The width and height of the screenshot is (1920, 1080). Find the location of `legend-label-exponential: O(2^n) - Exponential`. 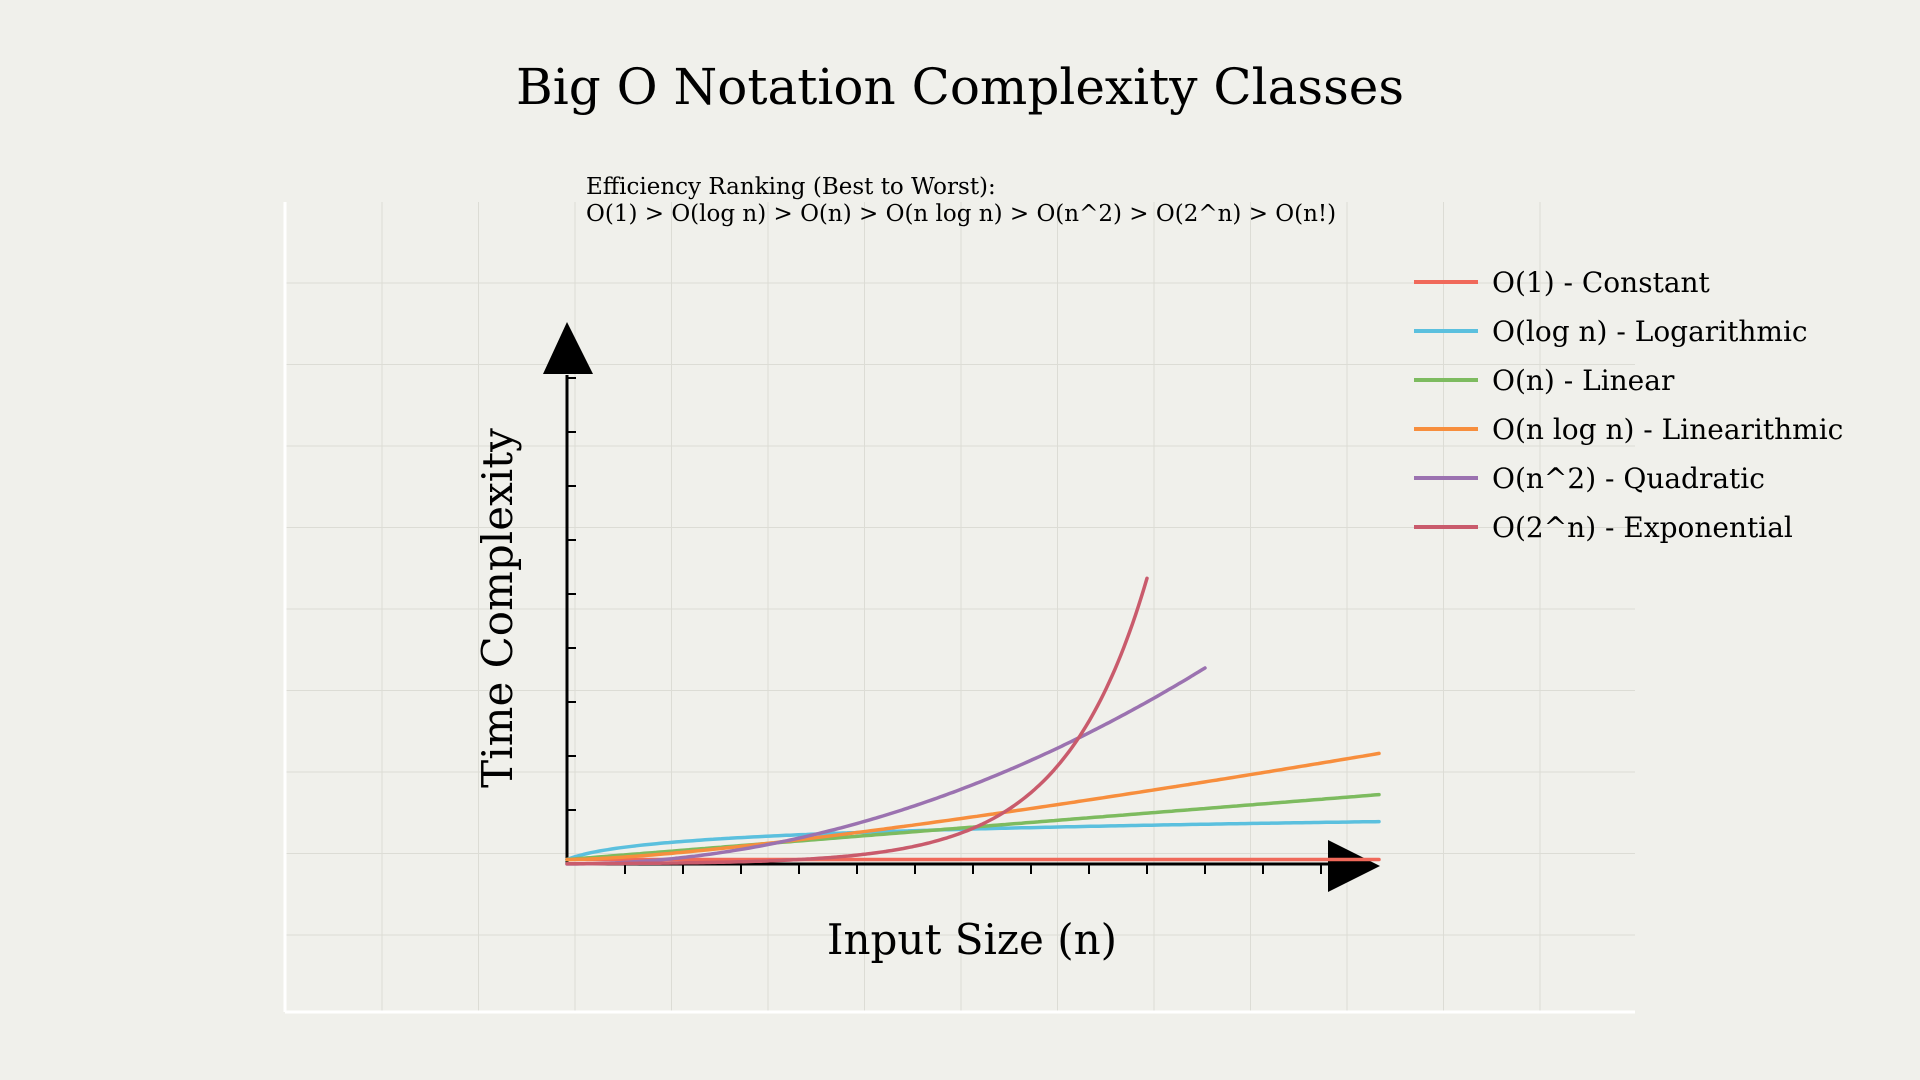

legend-label-exponential: O(2^n) - Exponential is located at coordinates (1642, 527).